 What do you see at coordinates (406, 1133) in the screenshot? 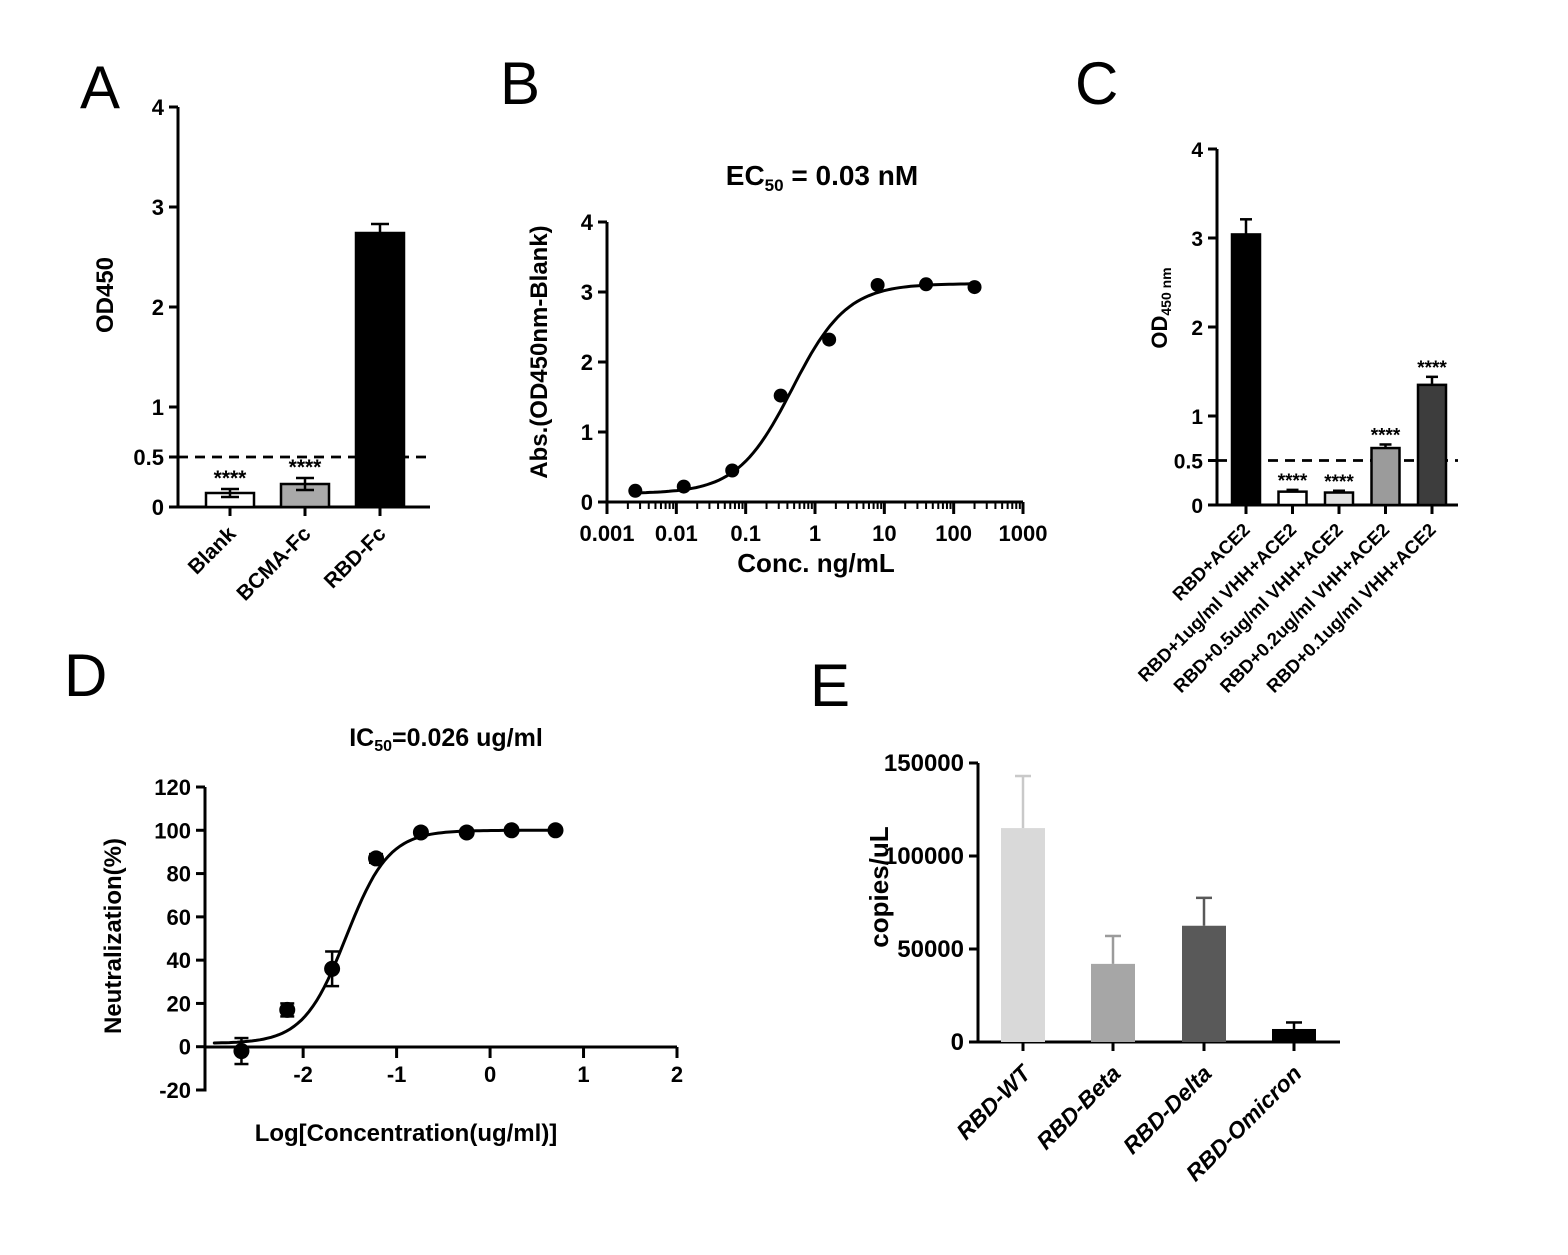
I see `x-axis-title: Log[Concentration(ug/ml)]` at bounding box center [406, 1133].